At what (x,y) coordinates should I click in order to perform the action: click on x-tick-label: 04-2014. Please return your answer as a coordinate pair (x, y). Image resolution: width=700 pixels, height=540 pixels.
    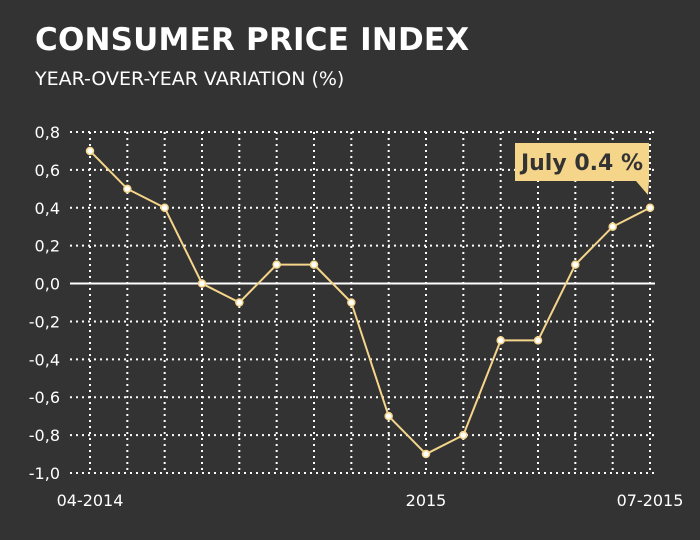
    Looking at the image, I should click on (90, 500).